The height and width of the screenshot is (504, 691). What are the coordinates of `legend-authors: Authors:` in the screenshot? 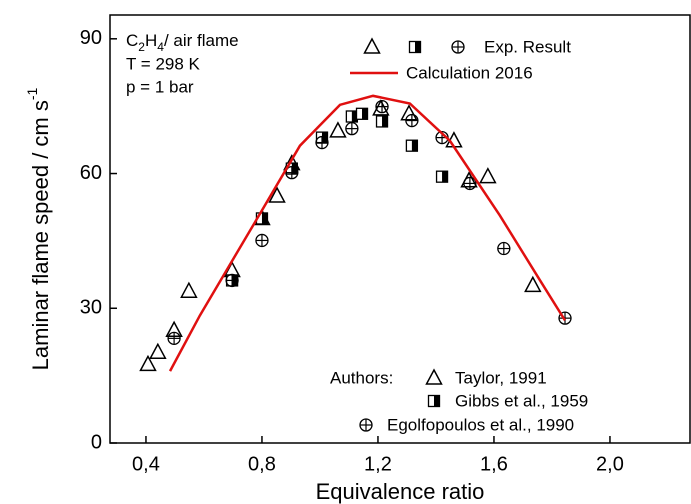 It's located at (361, 377).